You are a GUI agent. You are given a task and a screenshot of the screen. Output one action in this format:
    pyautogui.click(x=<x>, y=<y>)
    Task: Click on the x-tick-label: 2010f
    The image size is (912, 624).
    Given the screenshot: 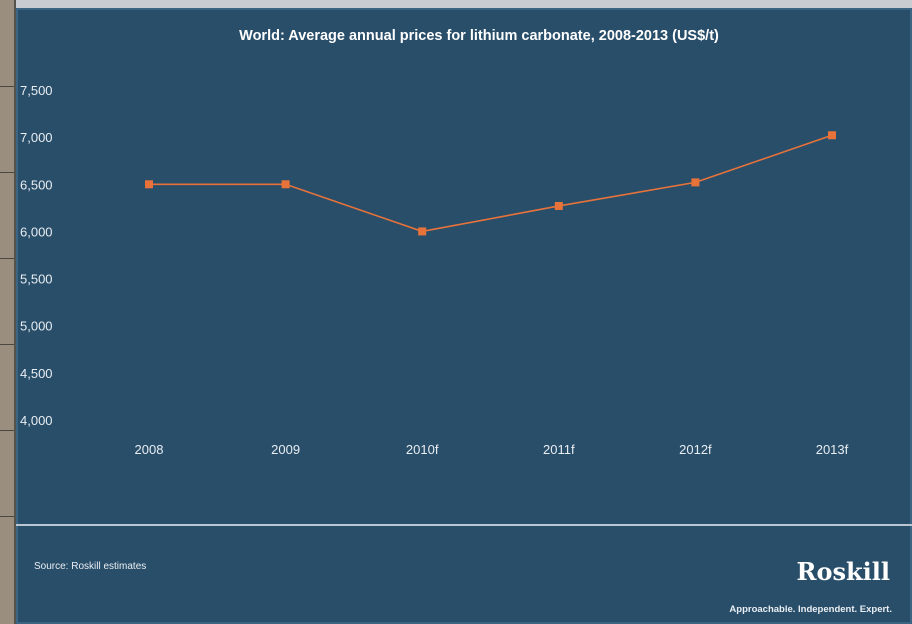 What is the action you would take?
    pyautogui.click(x=422, y=449)
    